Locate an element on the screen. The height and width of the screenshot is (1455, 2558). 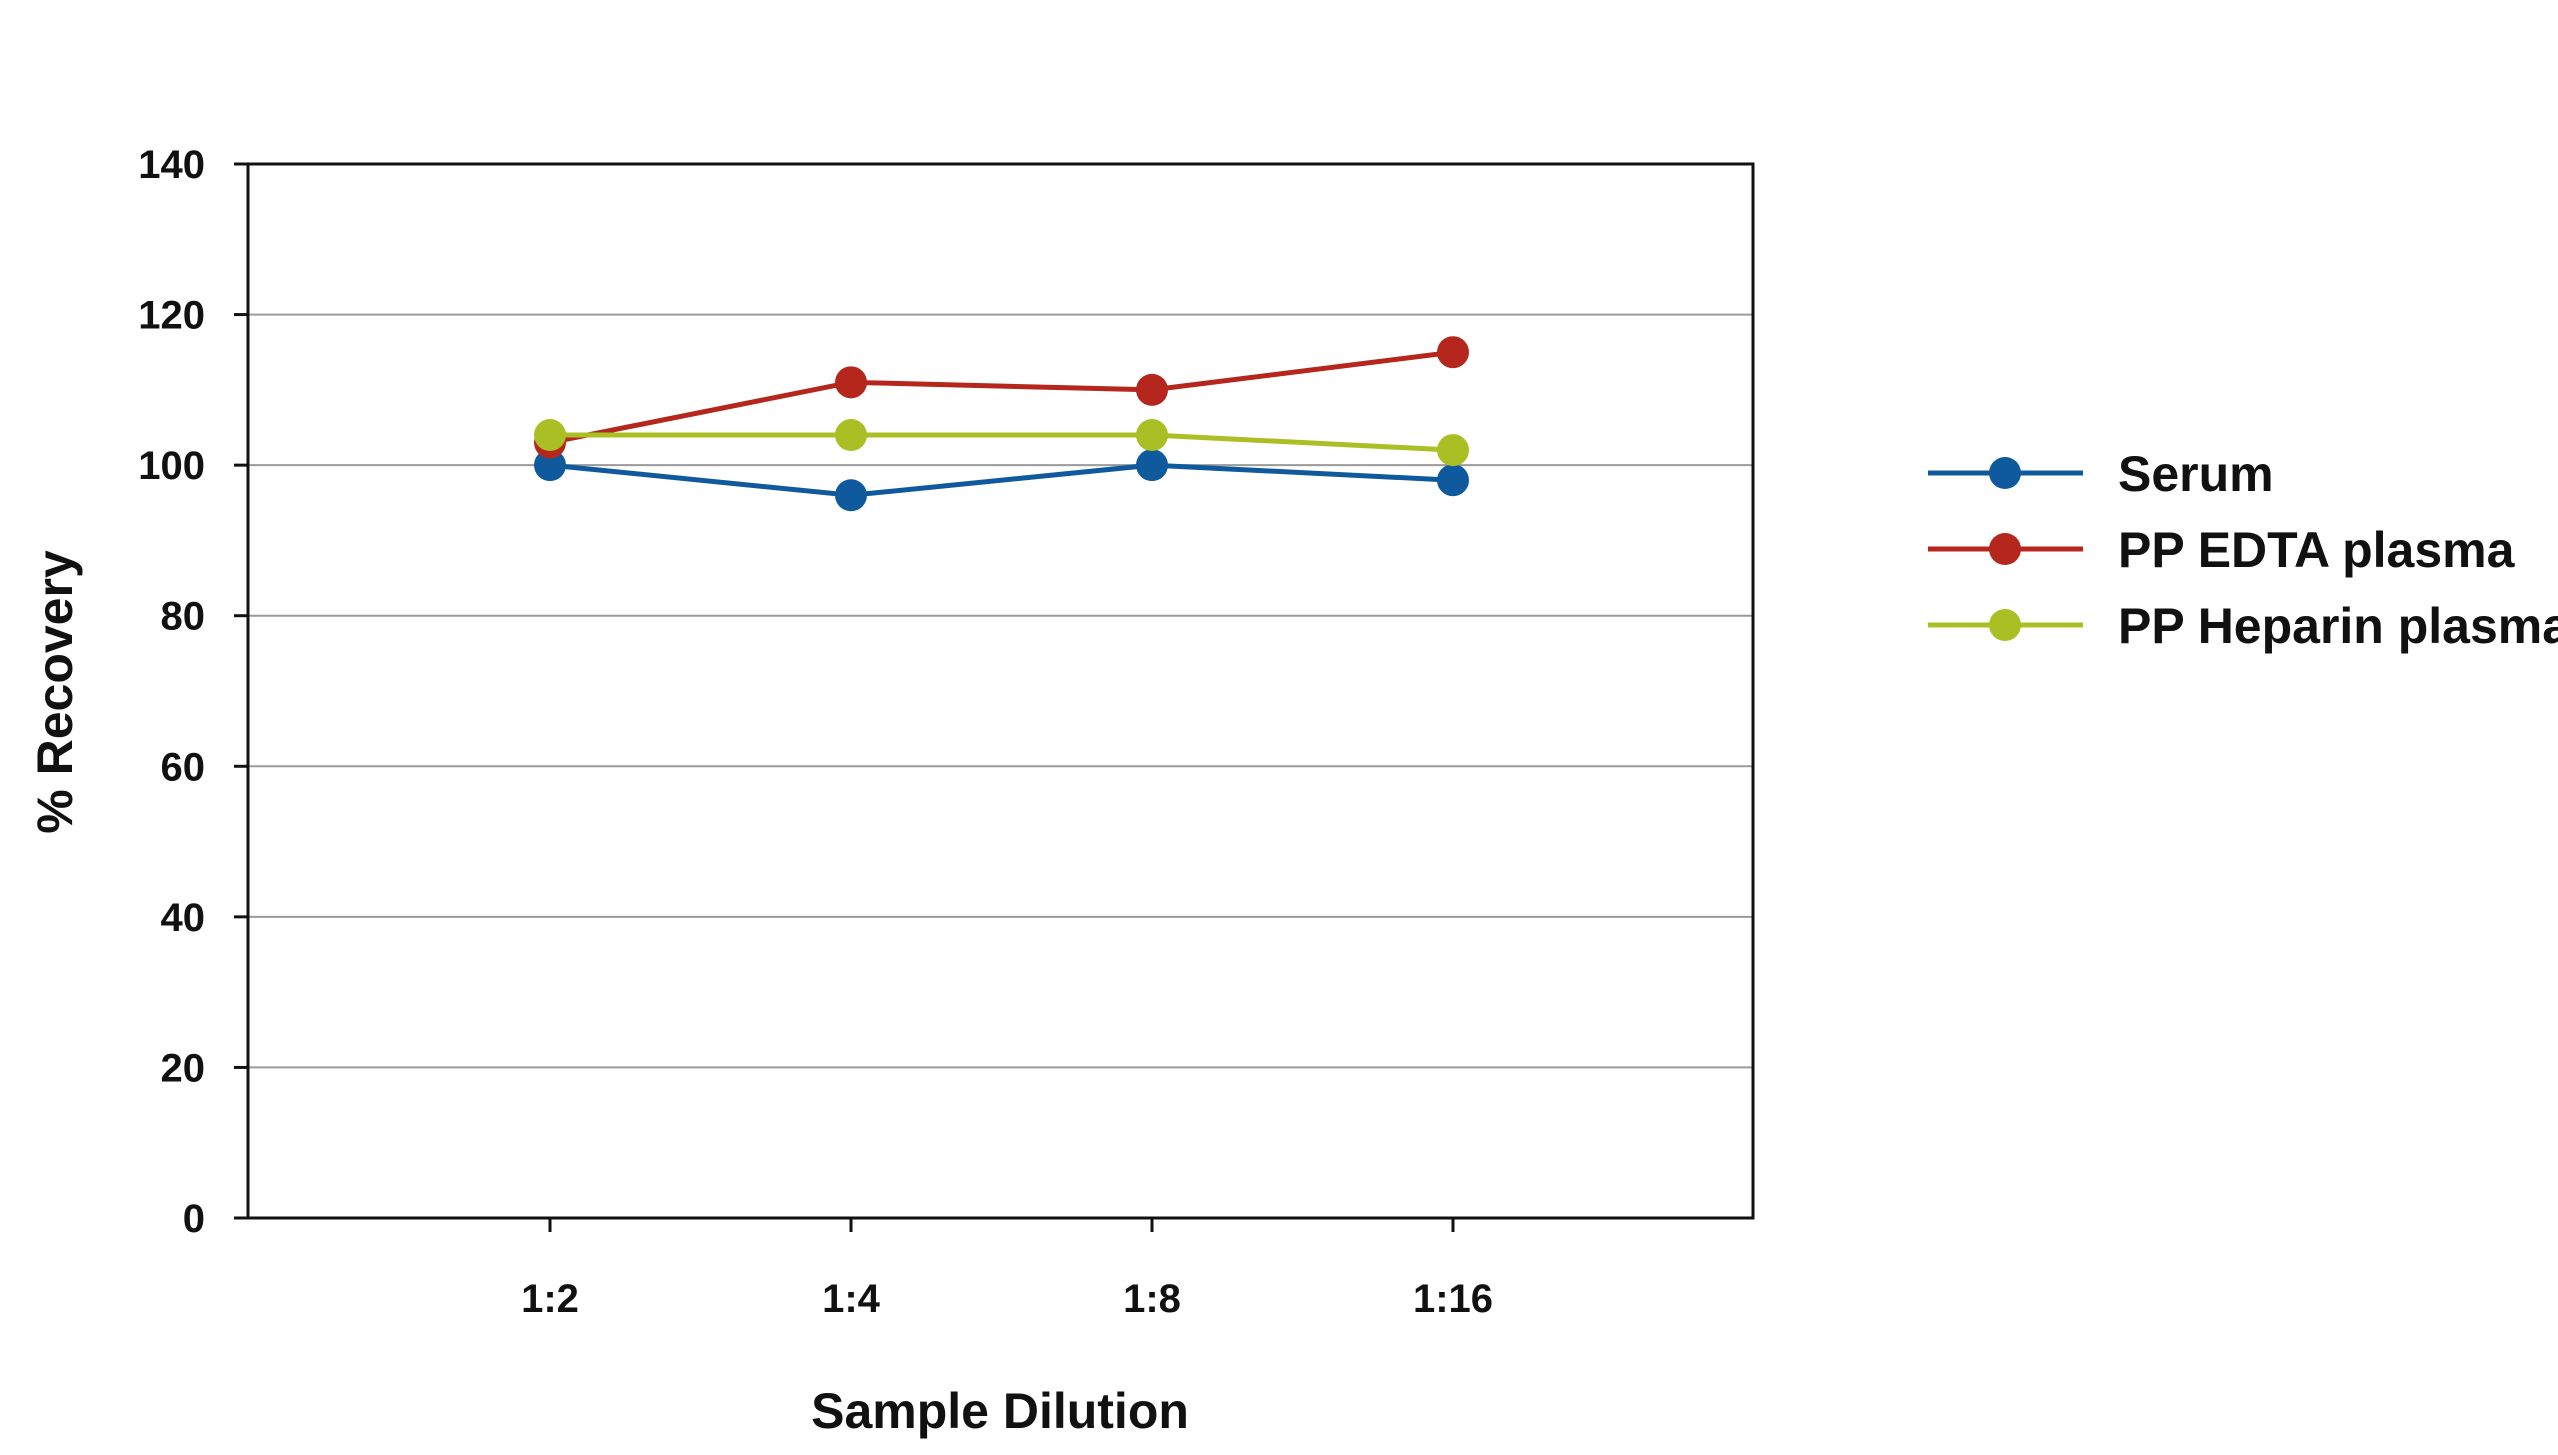
y-tick-label: 40 is located at coordinates (183, 918).